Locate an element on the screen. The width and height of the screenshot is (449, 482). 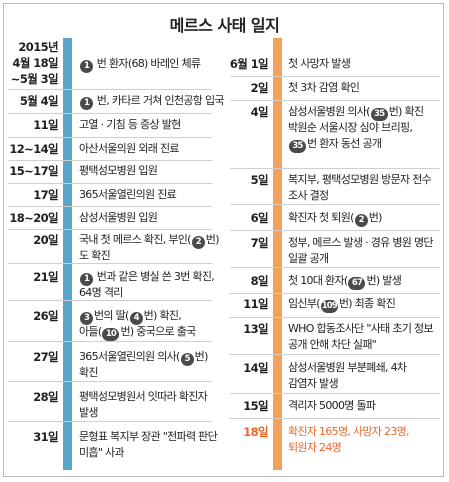
event-text-segment: 복지부, 평택성모병원 방문자 전수 is located at coordinates (360, 179).